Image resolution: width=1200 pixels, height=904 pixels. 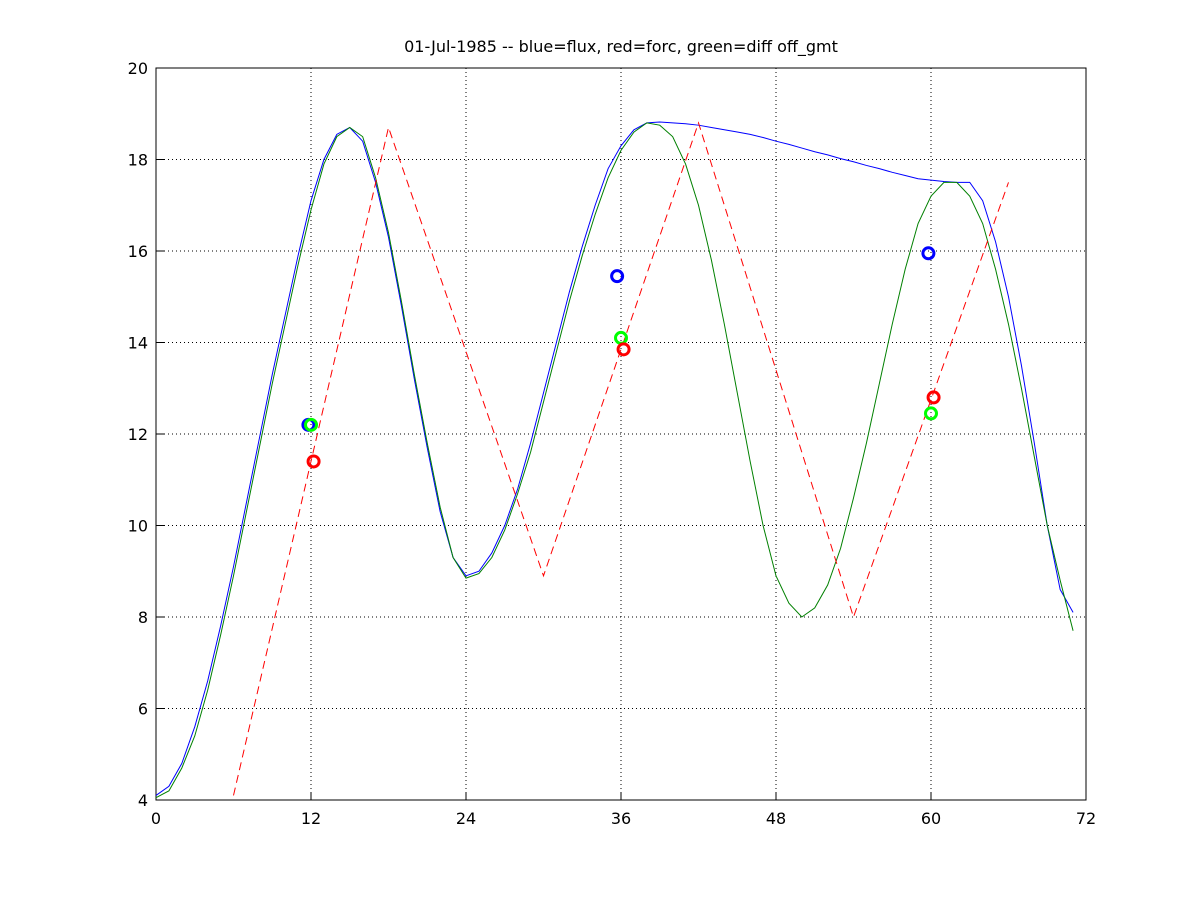 I want to click on y-tick-label: 8, so click(x=143, y=617).